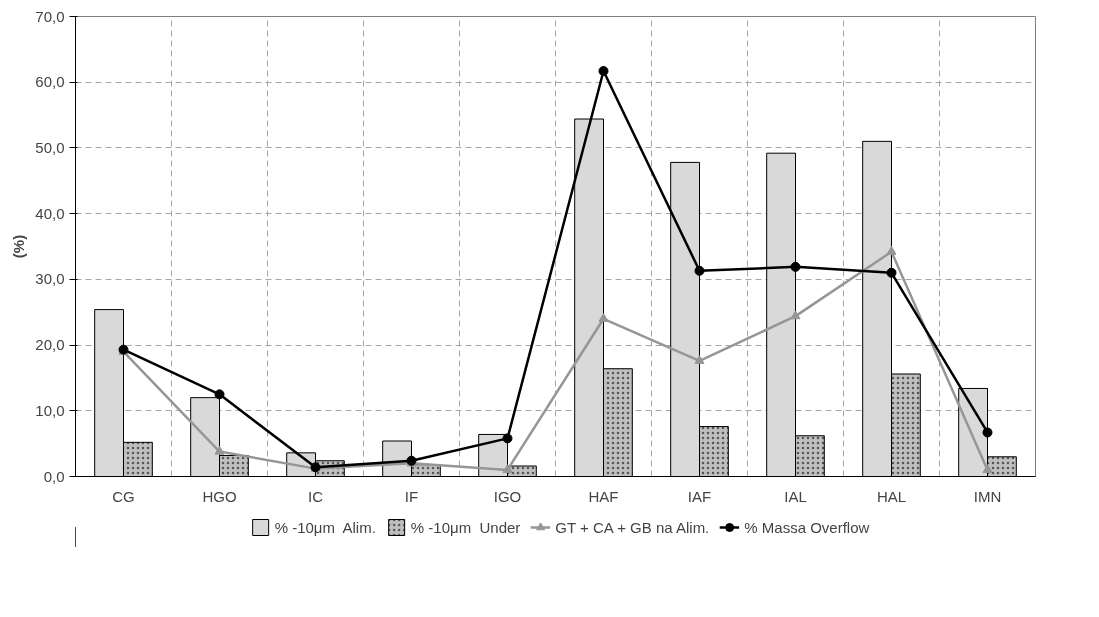 Image resolution: width=1099 pixels, height=617 pixels. I want to click on legend-label: % -10μm Under, so click(465, 527).